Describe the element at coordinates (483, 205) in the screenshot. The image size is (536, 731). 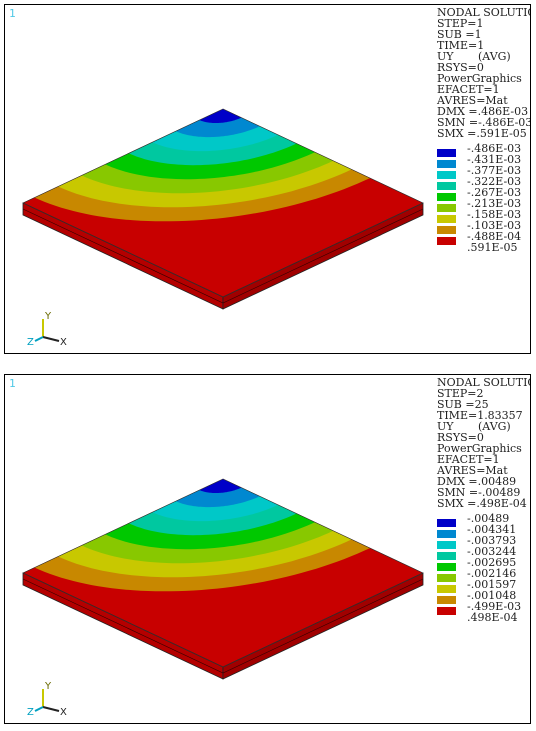
I see `legend-row: -.213E-03` at that location.